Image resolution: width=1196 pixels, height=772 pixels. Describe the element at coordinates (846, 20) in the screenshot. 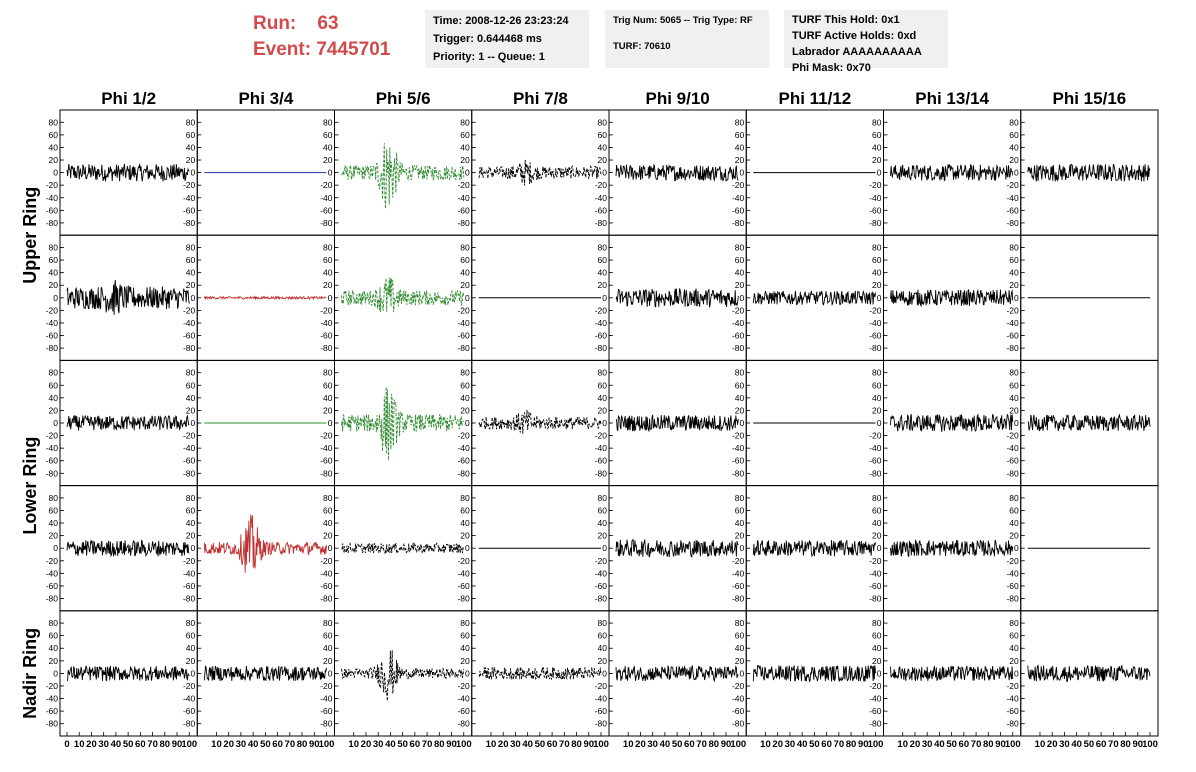

I see `turf-hold-text: TURF This Hold: 0x1` at that location.